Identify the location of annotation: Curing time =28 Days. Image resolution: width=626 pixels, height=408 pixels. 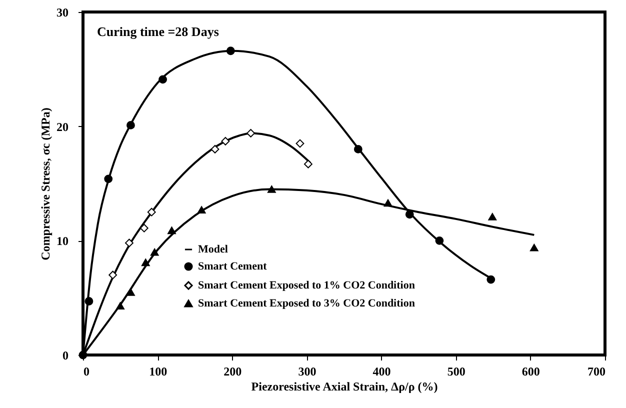
(158, 31).